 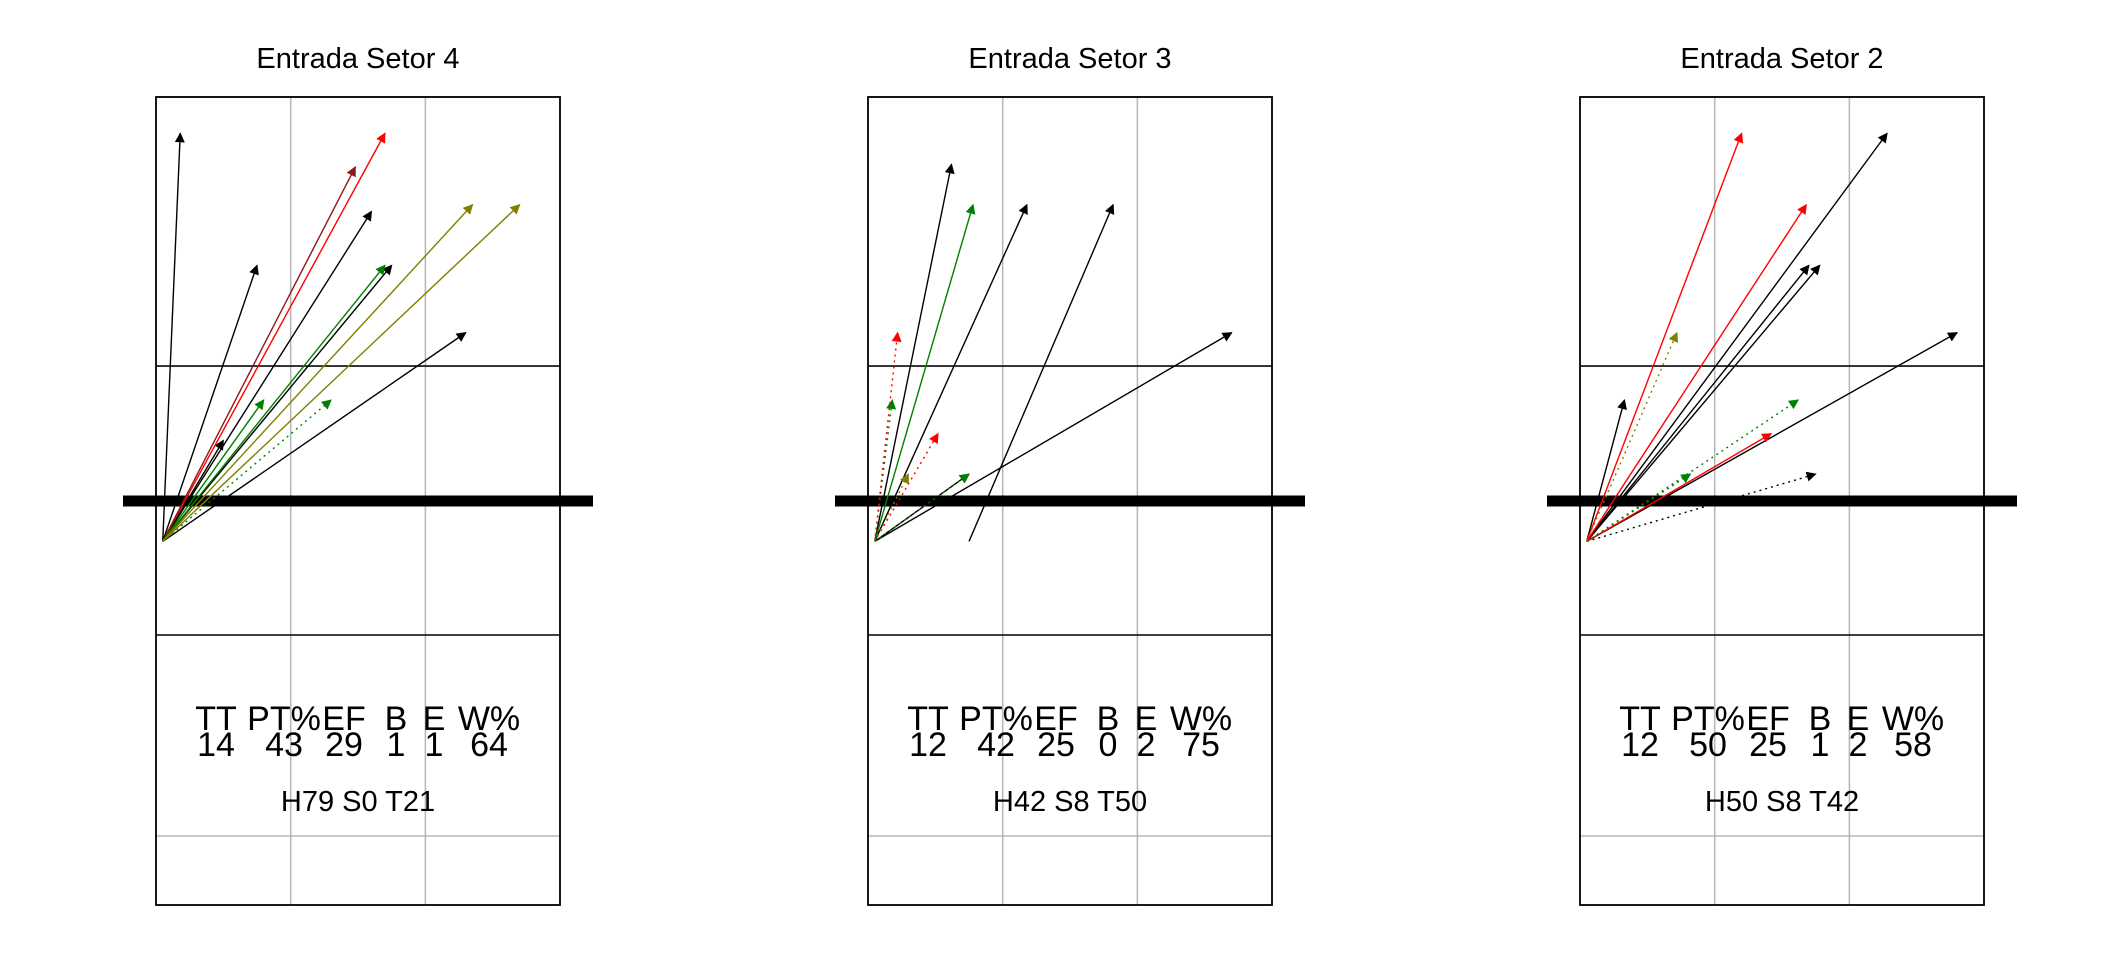 I want to click on stat-value: 42, so click(x=996, y=745).